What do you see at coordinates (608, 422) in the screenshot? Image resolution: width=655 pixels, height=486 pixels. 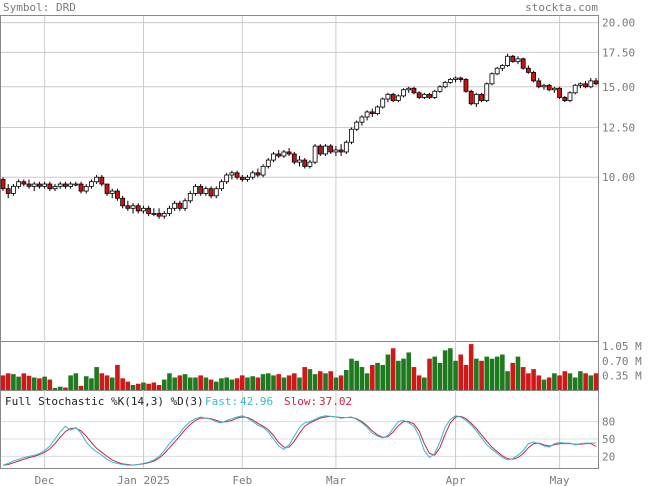 I see `stochastic-tick-label: 80` at bounding box center [608, 422].